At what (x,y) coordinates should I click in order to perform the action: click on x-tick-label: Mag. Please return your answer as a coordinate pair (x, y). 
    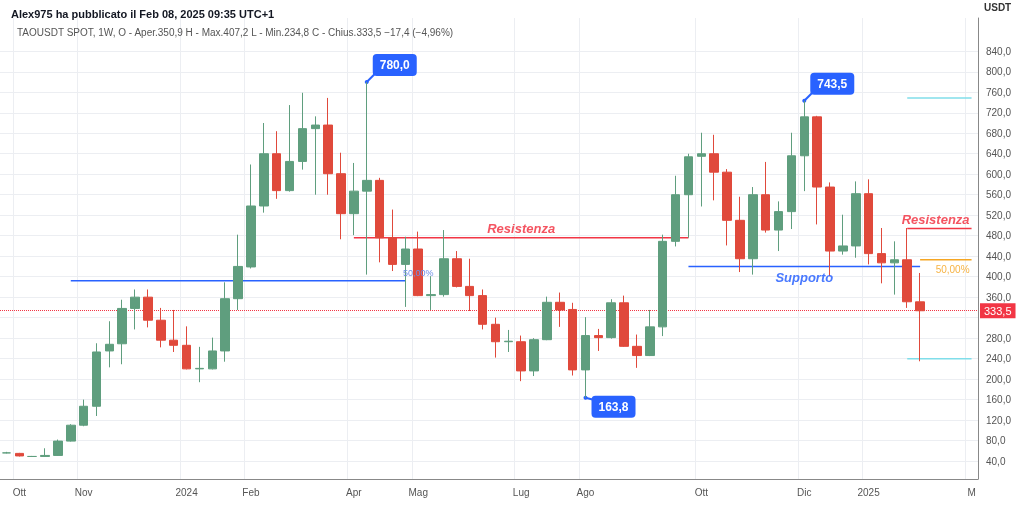
    Looking at the image, I should click on (418, 492).